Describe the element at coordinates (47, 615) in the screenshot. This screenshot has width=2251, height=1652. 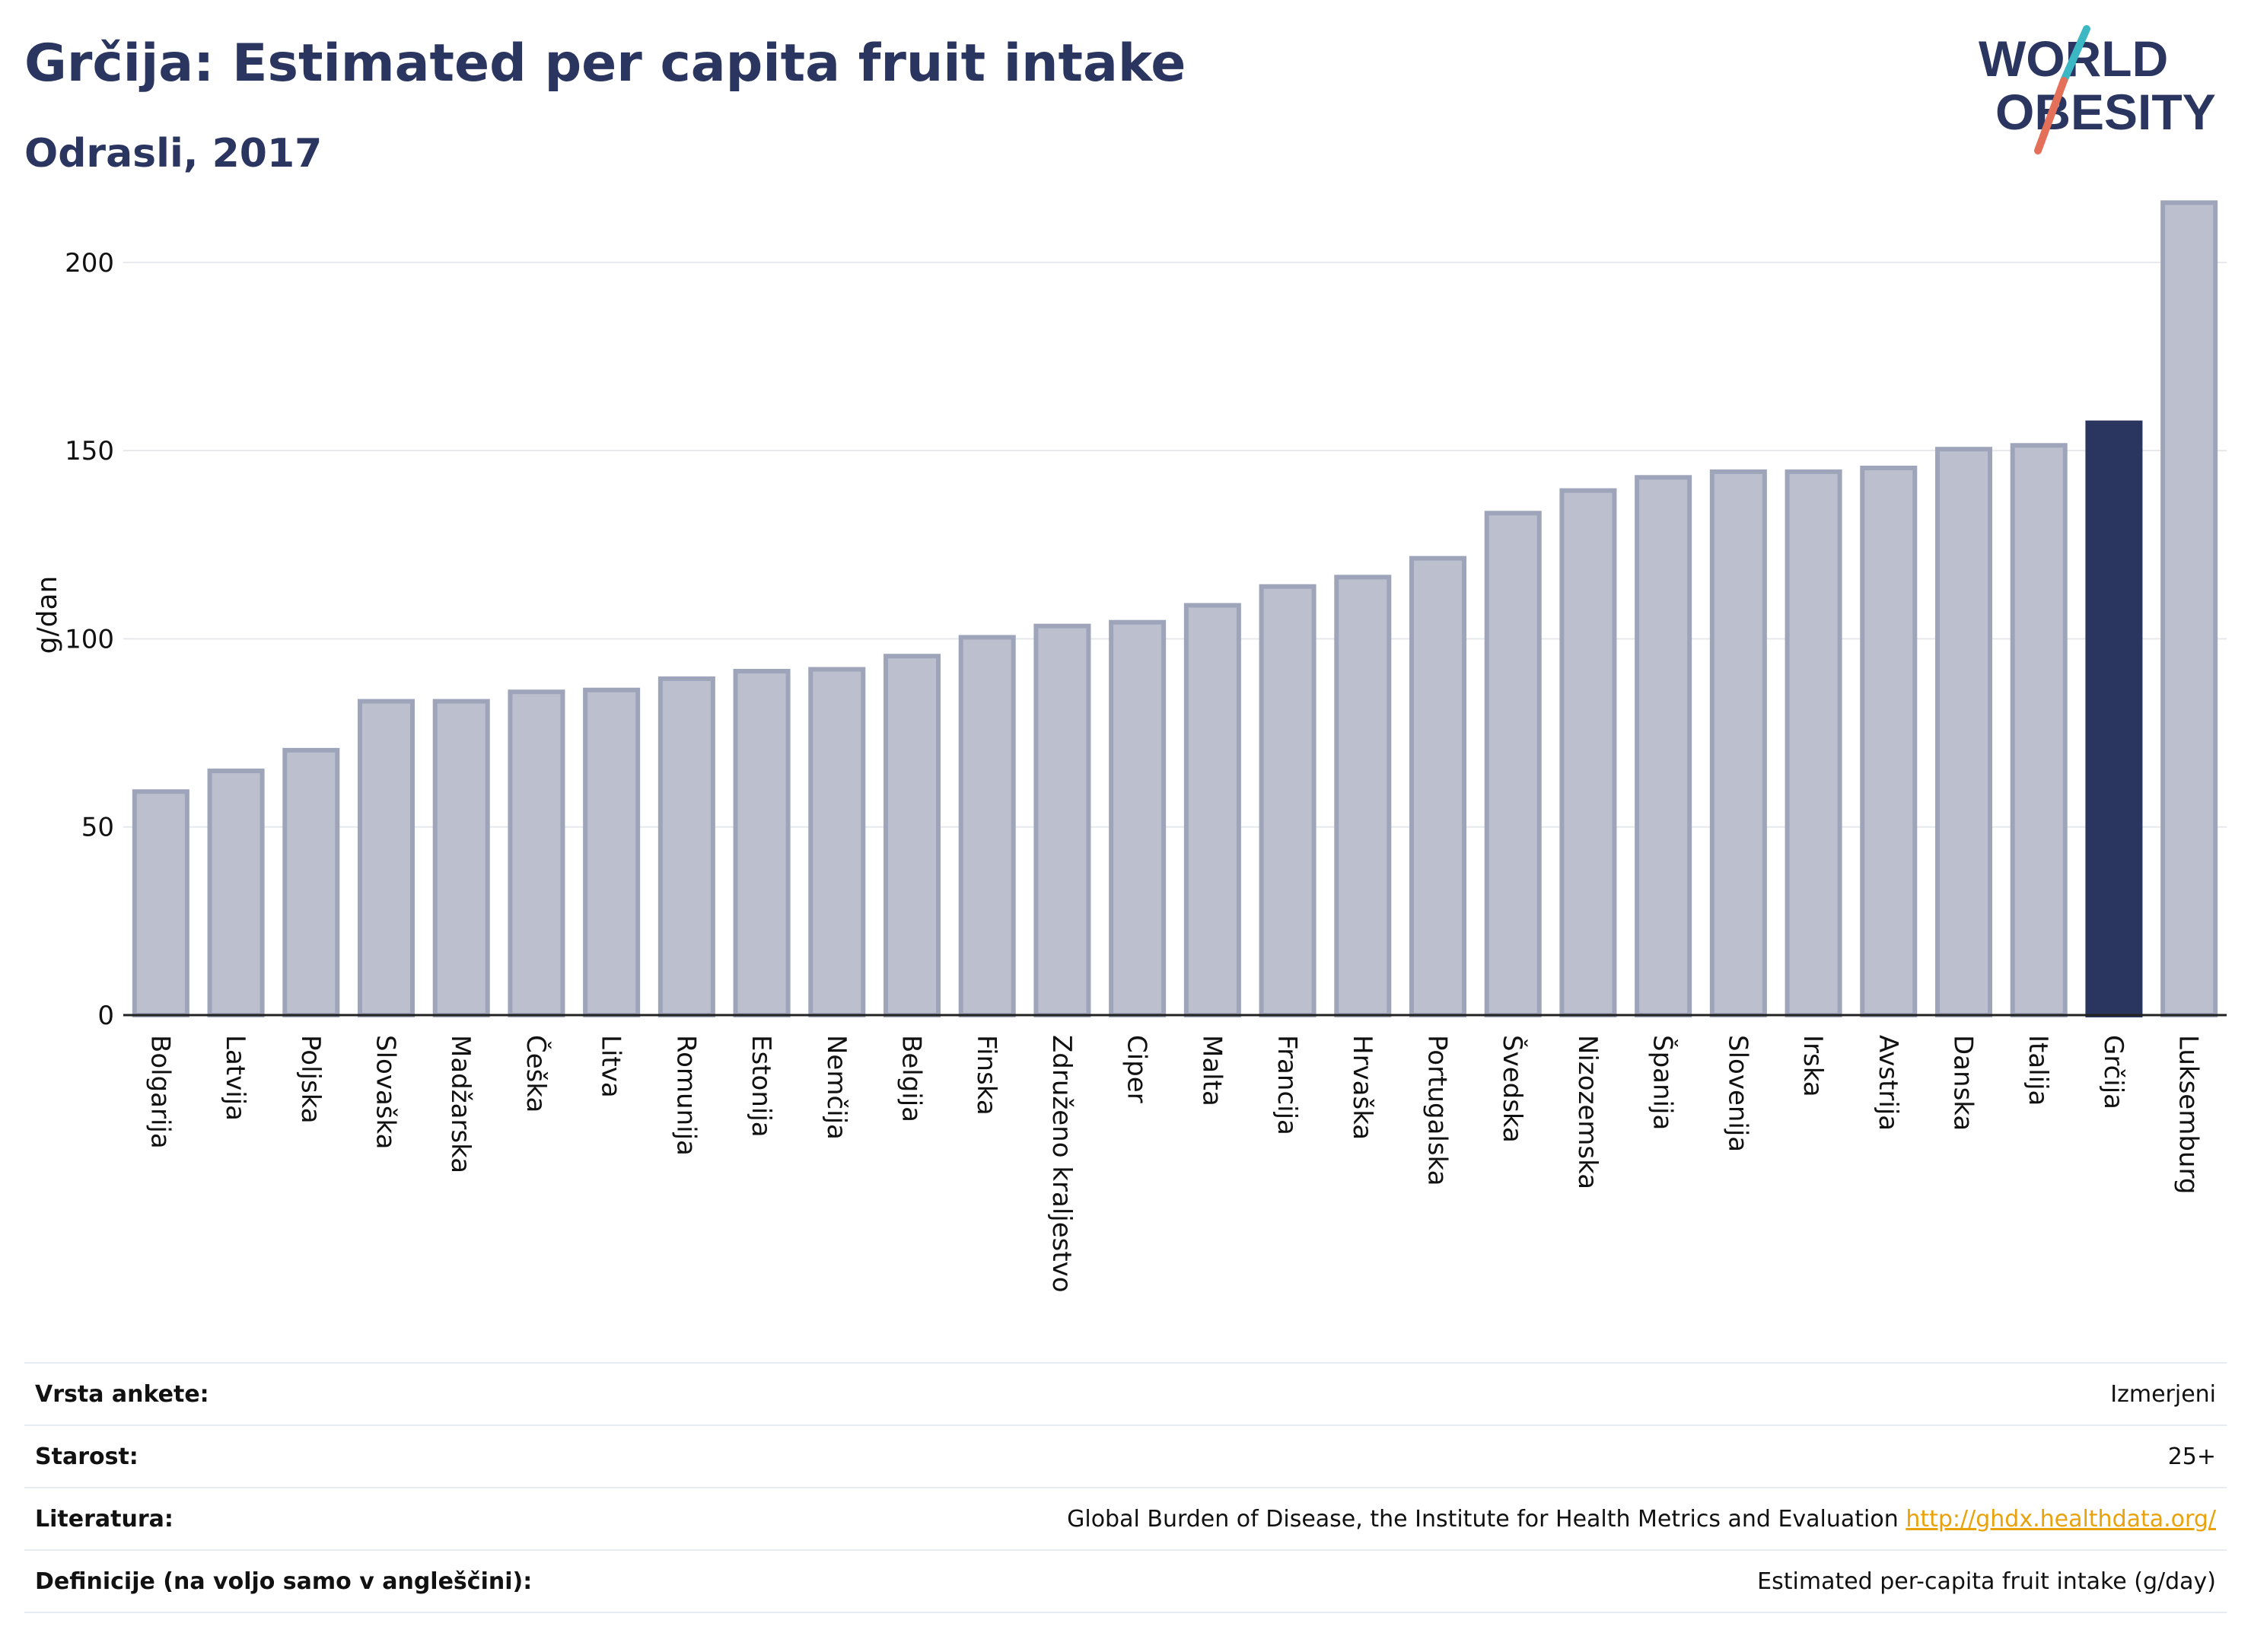
I see `y-axis-label: g/dan` at that location.